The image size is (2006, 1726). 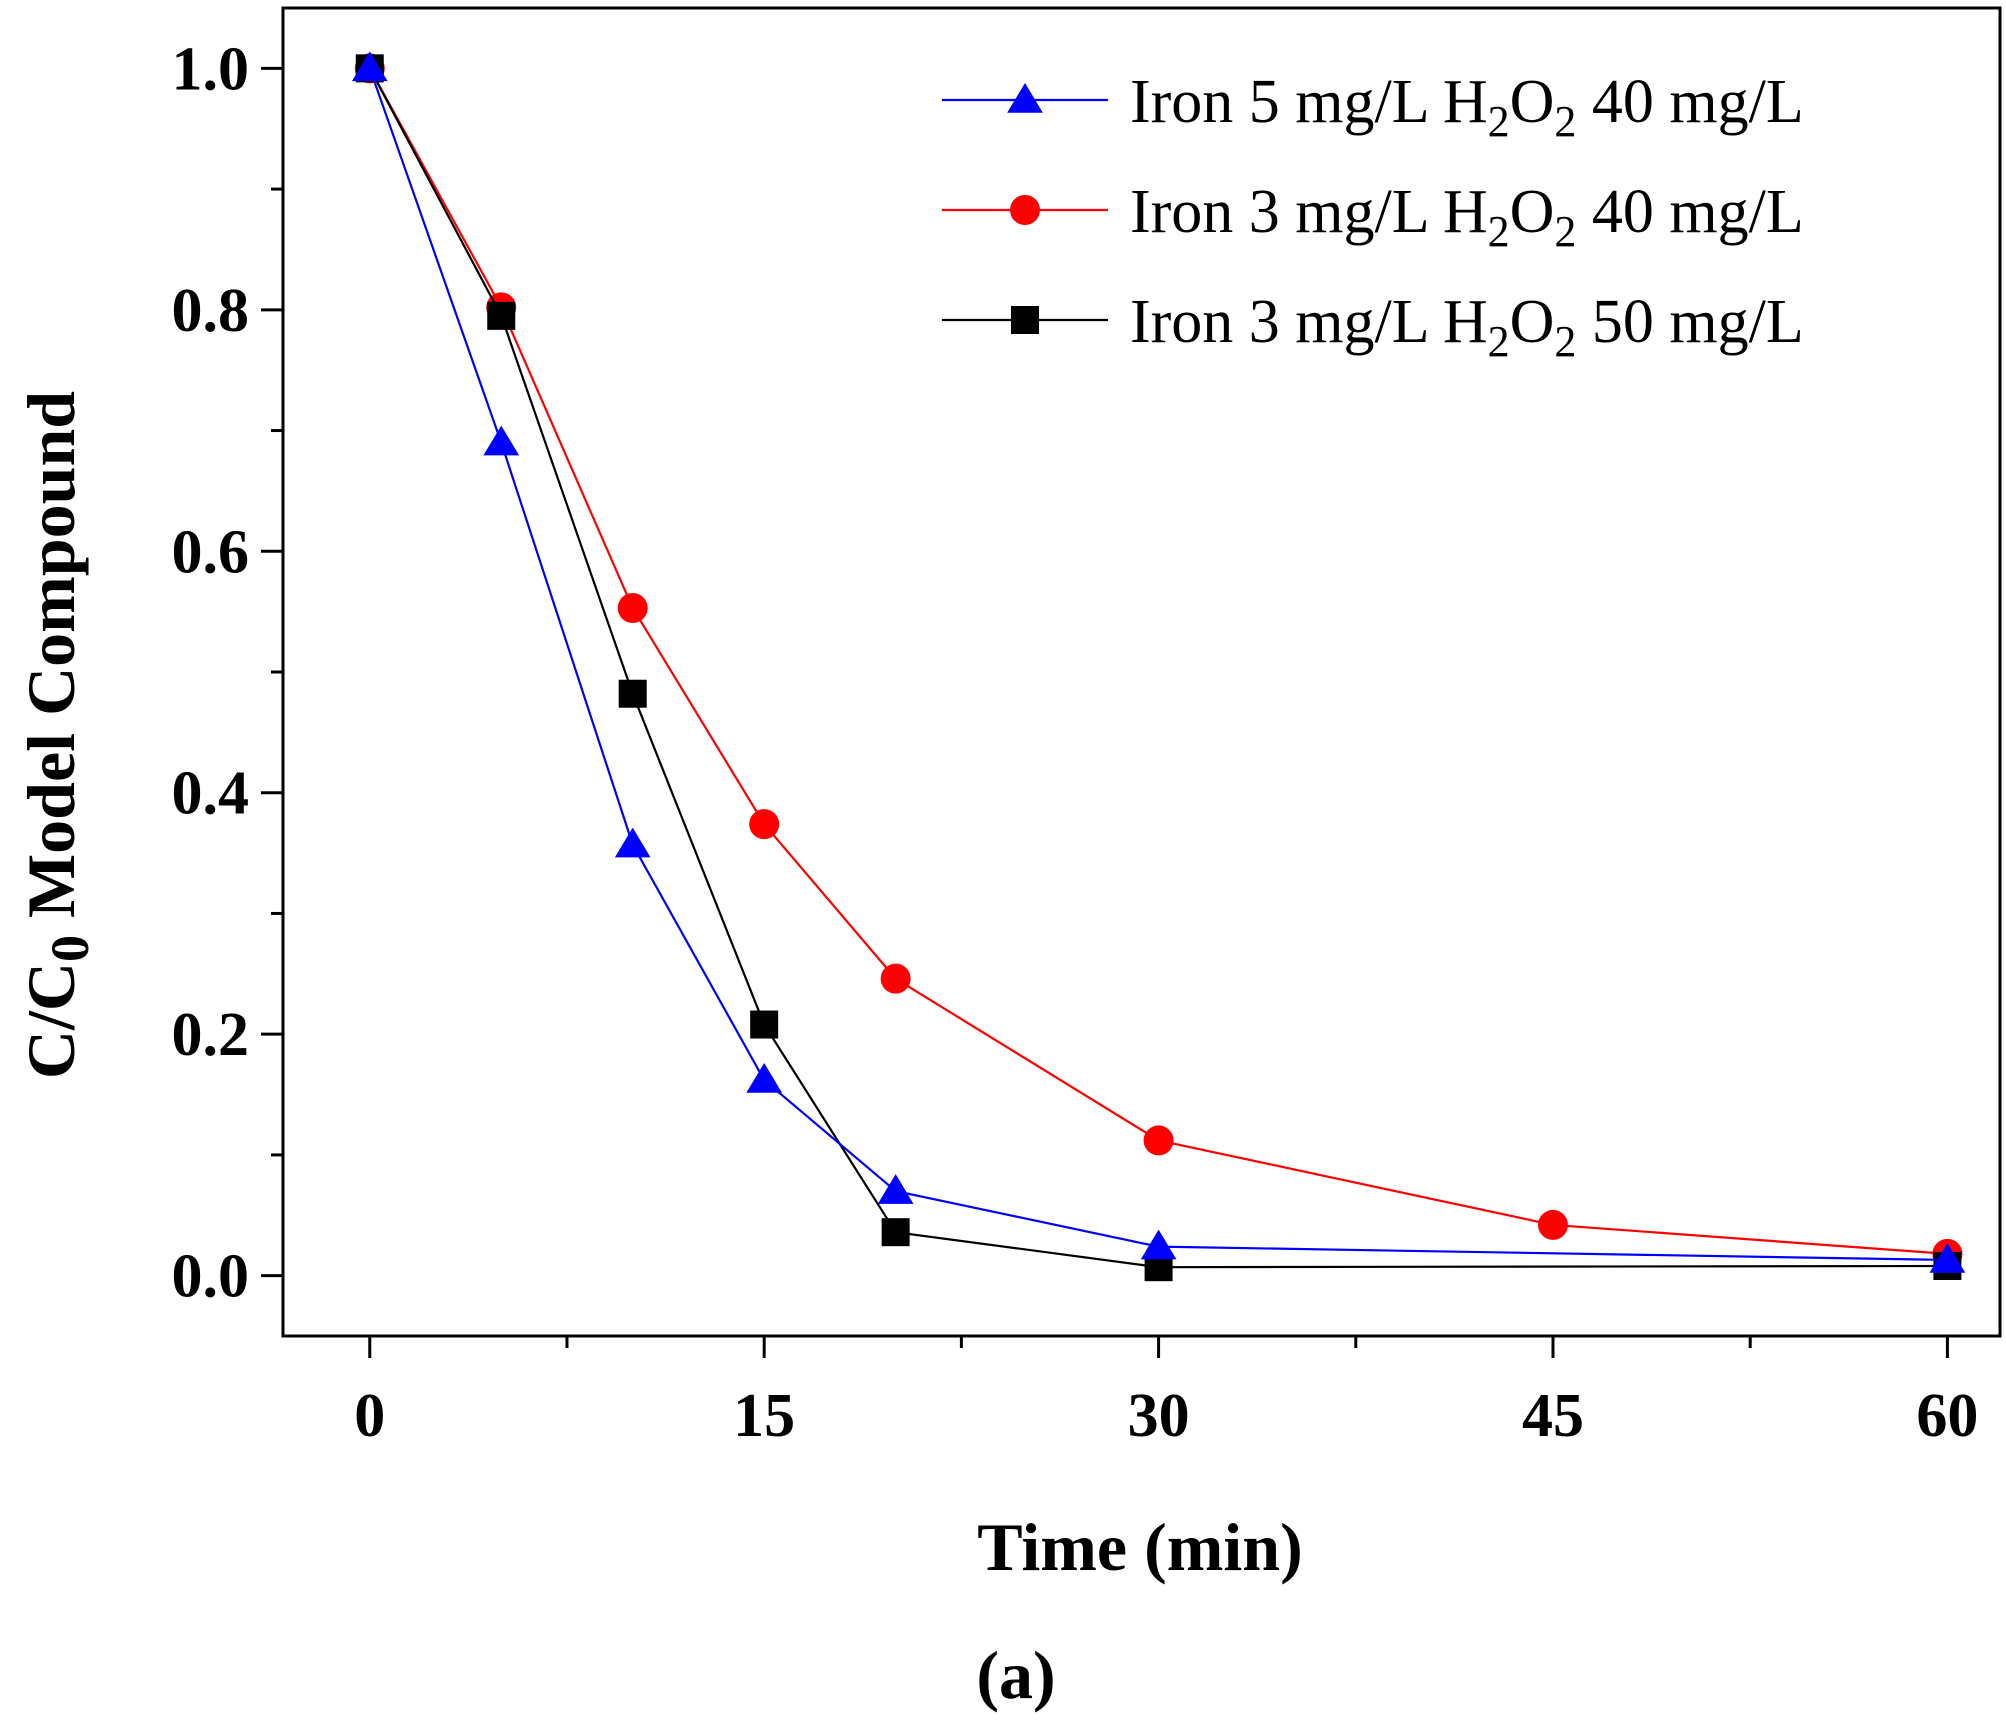 I want to click on legend-entry: Iron 3 mg/L H2O2 50 mg/L, so click(x=1373, y=327).